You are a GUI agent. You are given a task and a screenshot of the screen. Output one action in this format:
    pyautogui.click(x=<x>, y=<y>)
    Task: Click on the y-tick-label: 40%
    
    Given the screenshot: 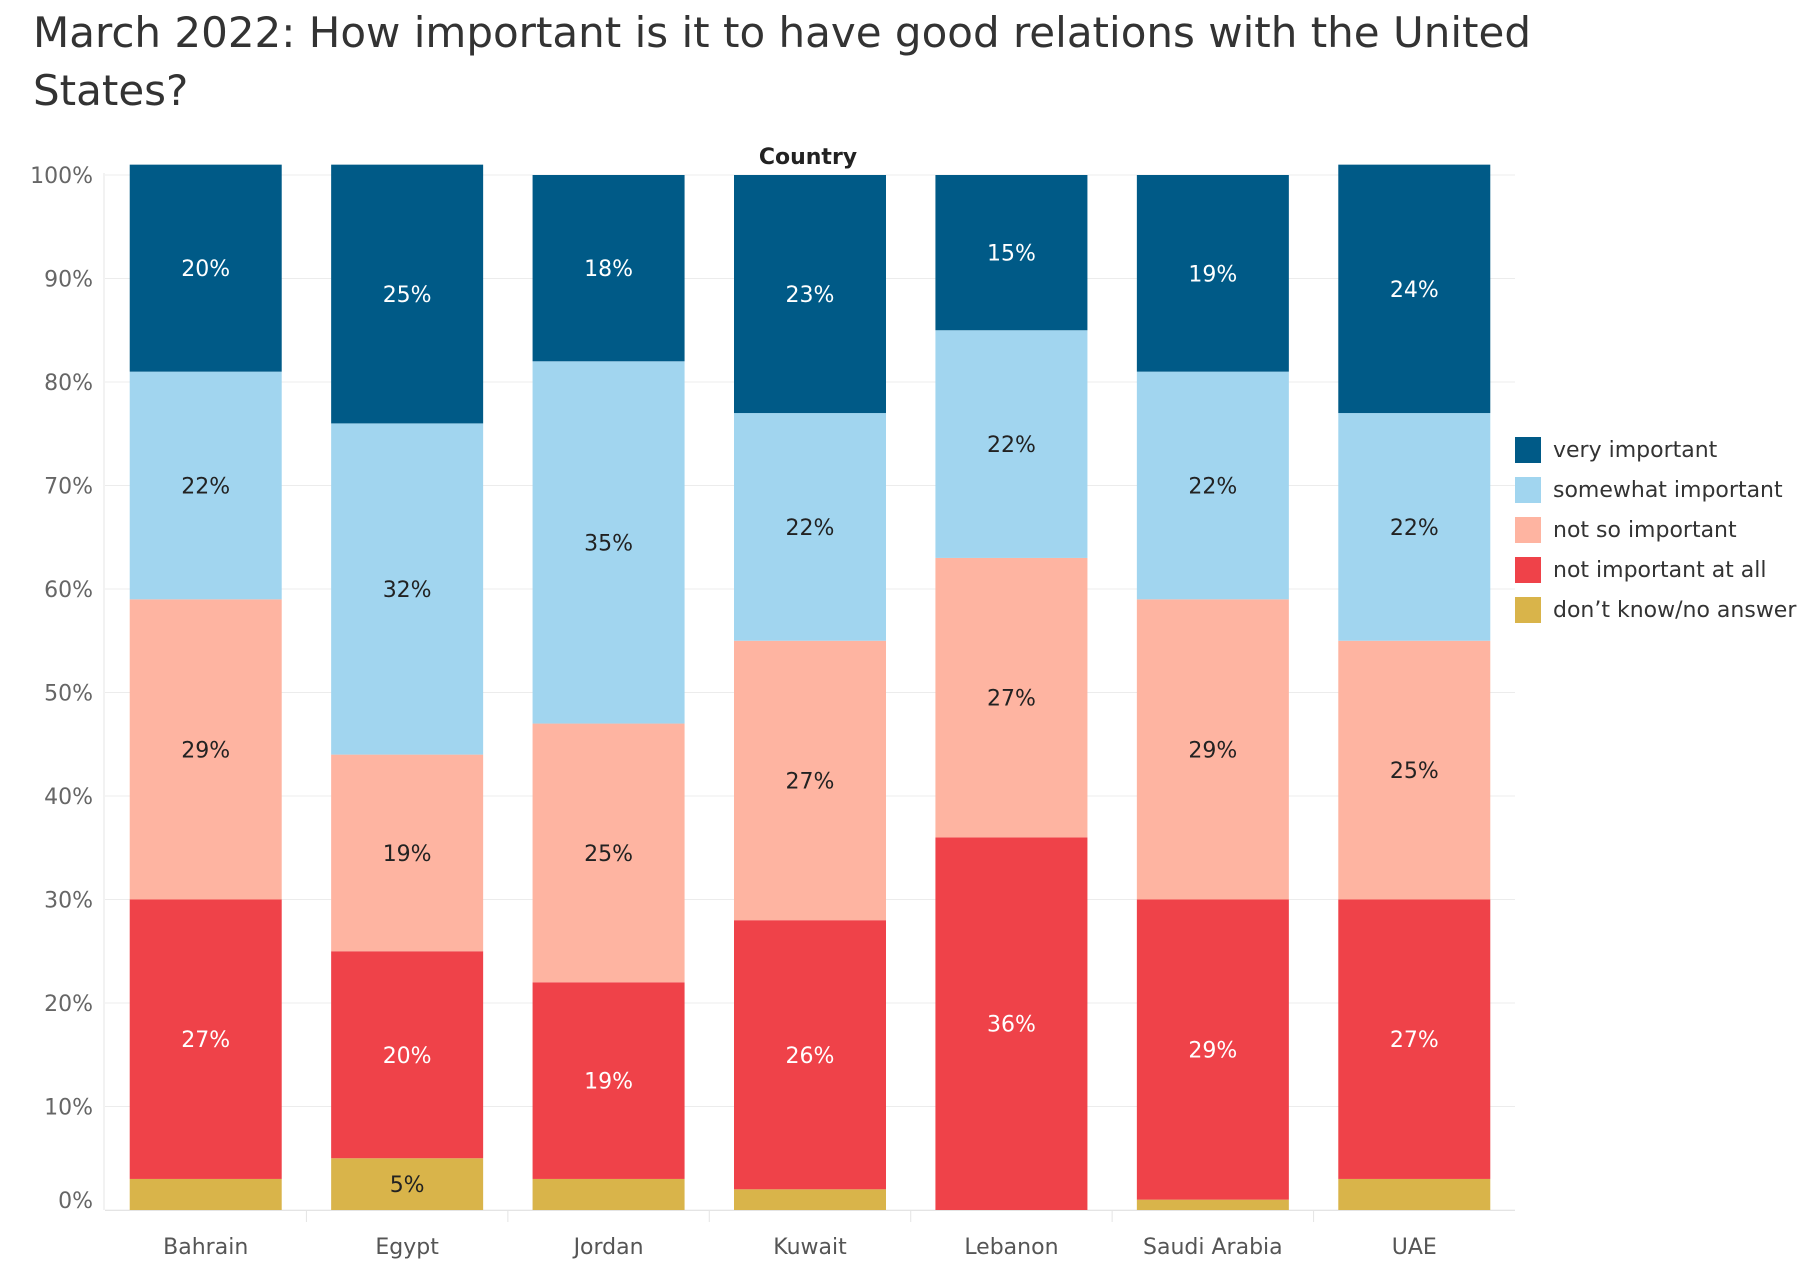 What is the action you would take?
    pyautogui.click(x=68, y=797)
    